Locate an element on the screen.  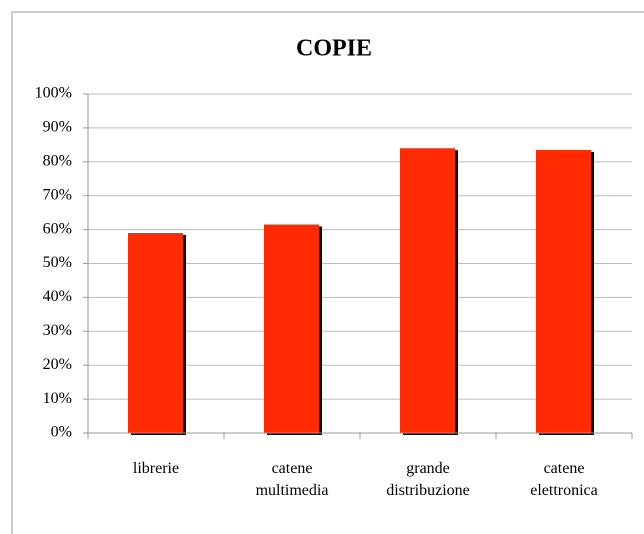
x-tick-label: catene elettronica is located at coordinates (564, 479).